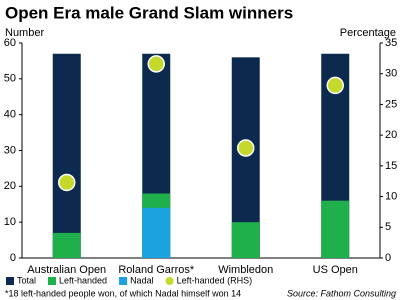 Image resolution: width=400 pixels, height=300 pixels. Describe the element at coordinates (156, 270) in the screenshot. I see `x-tick-label: Roland Garros*` at that location.